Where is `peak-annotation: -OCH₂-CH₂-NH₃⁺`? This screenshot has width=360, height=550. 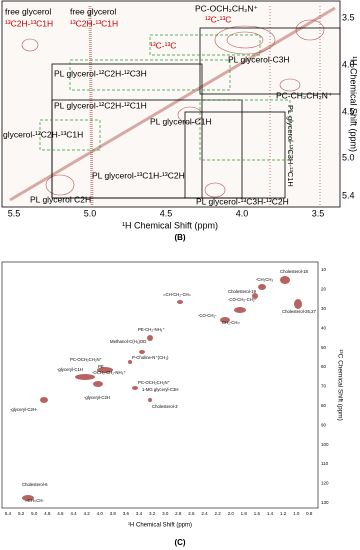
peak-annotation: -OCH₂-CH₂-NH₃⁺ is located at coordinates (109, 372).